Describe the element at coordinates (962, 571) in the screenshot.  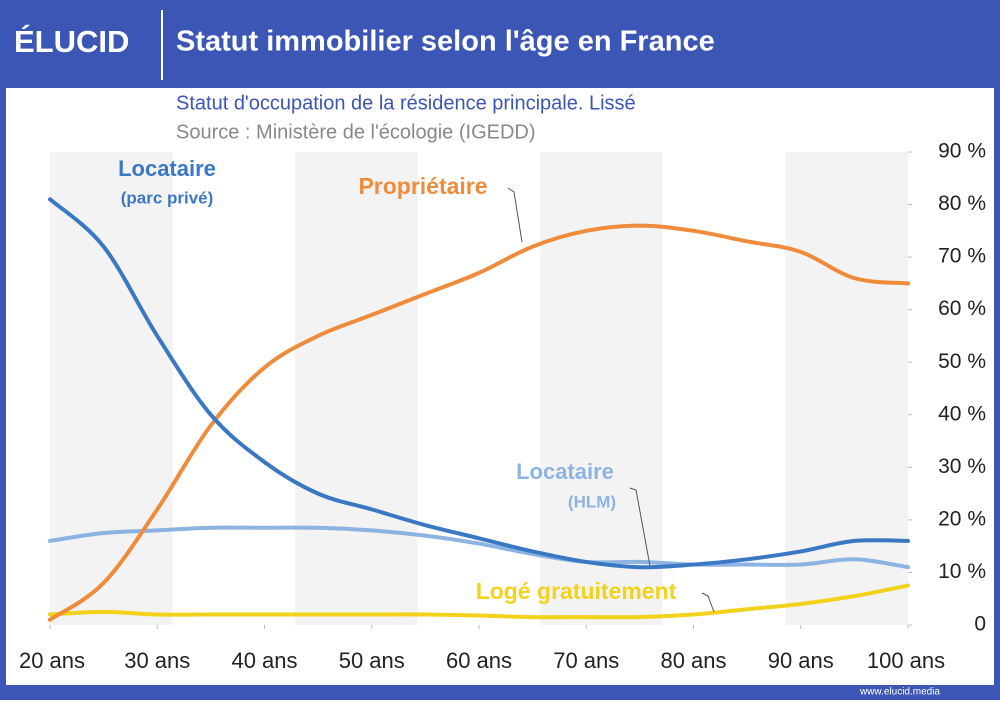
I see `y-tick-label: 10 %` at that location.